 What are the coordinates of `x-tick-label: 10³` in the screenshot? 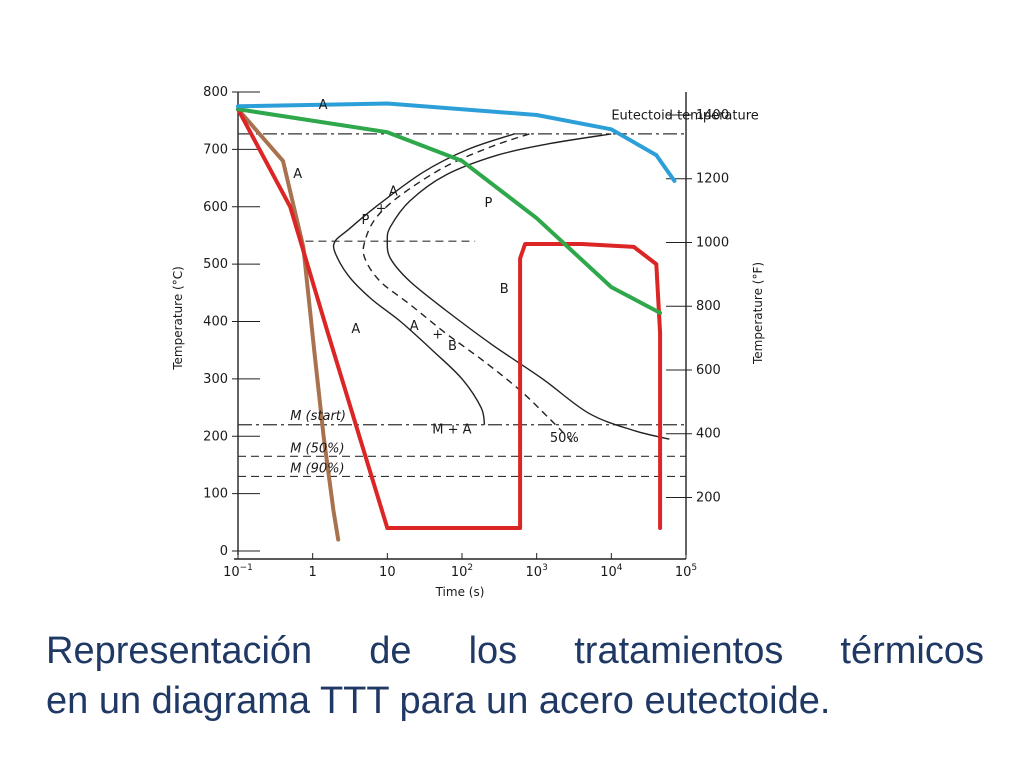 It's located at (537, 571).